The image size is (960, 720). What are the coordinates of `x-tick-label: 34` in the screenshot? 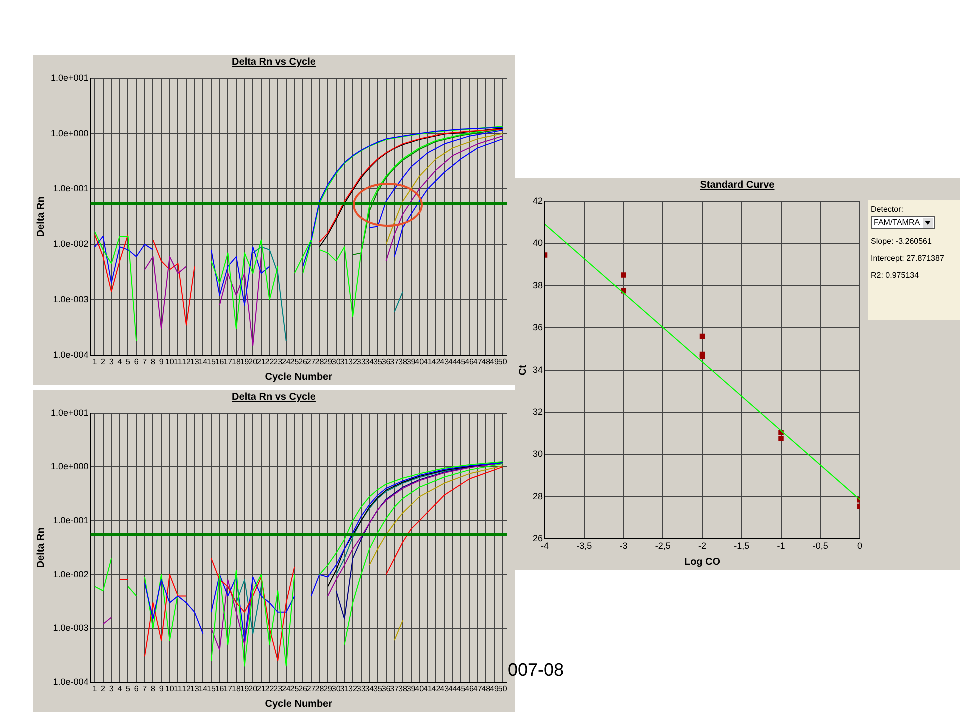 It's located at (370, 689).